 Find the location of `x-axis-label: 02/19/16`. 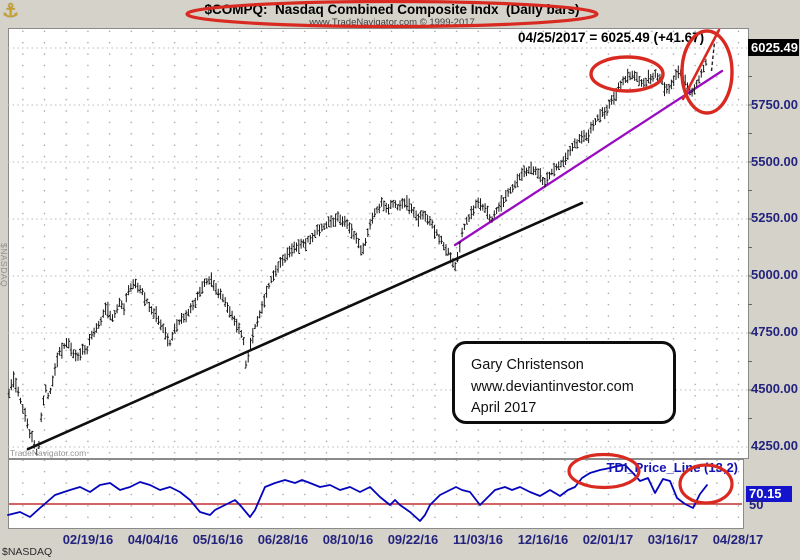

x-axis-label: 02/19/16 is located at coordinates (88, 539).